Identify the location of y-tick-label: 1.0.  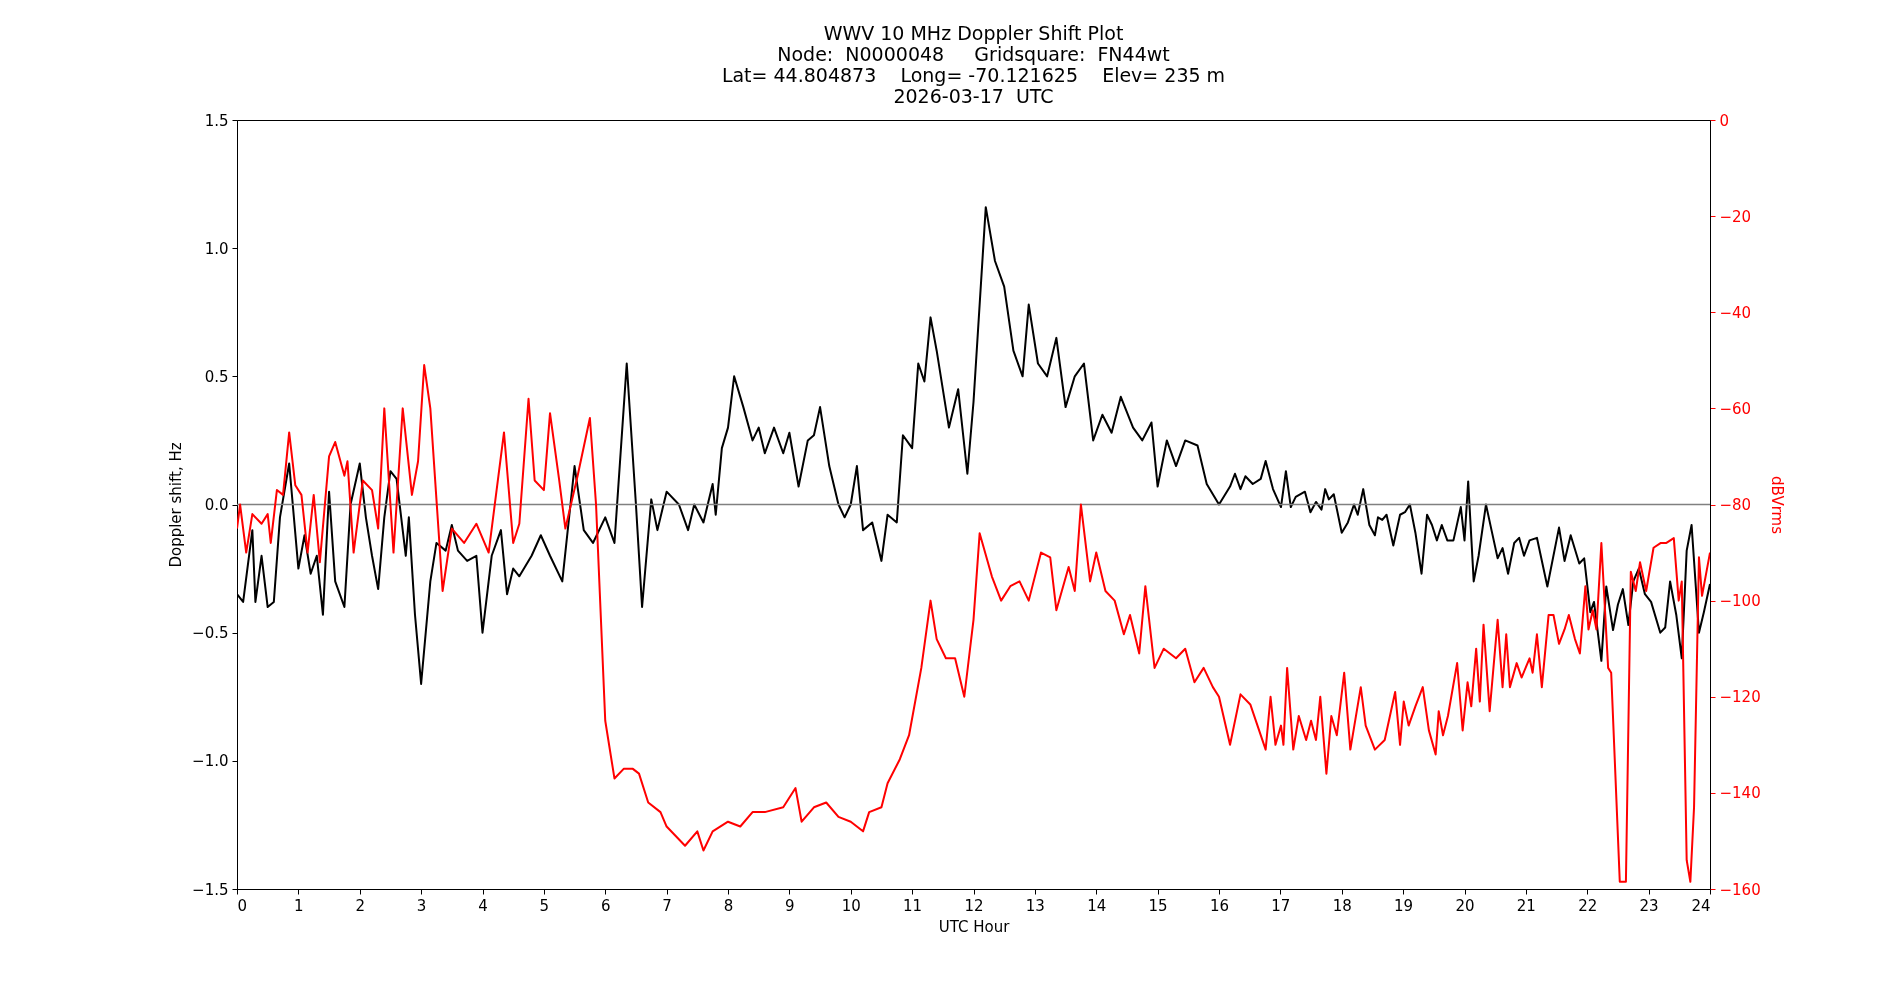
(216, 248).